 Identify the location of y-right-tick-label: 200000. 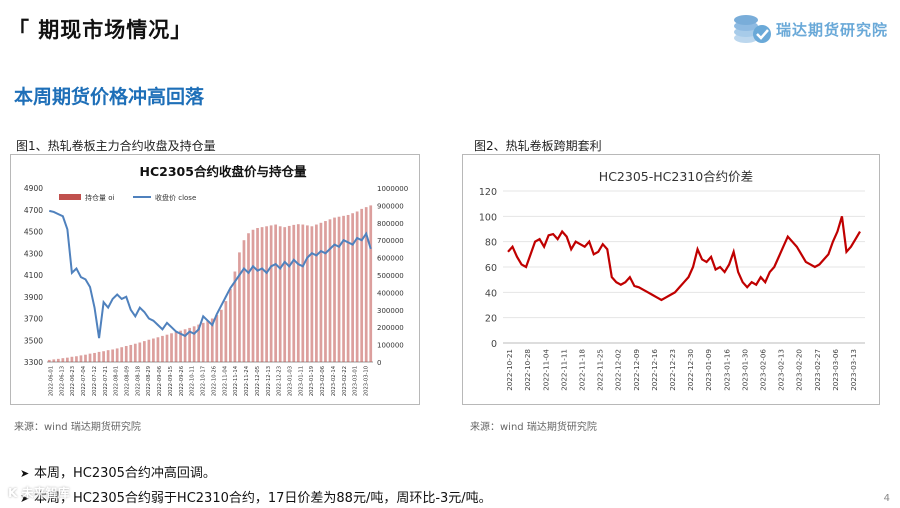
(390, 328).